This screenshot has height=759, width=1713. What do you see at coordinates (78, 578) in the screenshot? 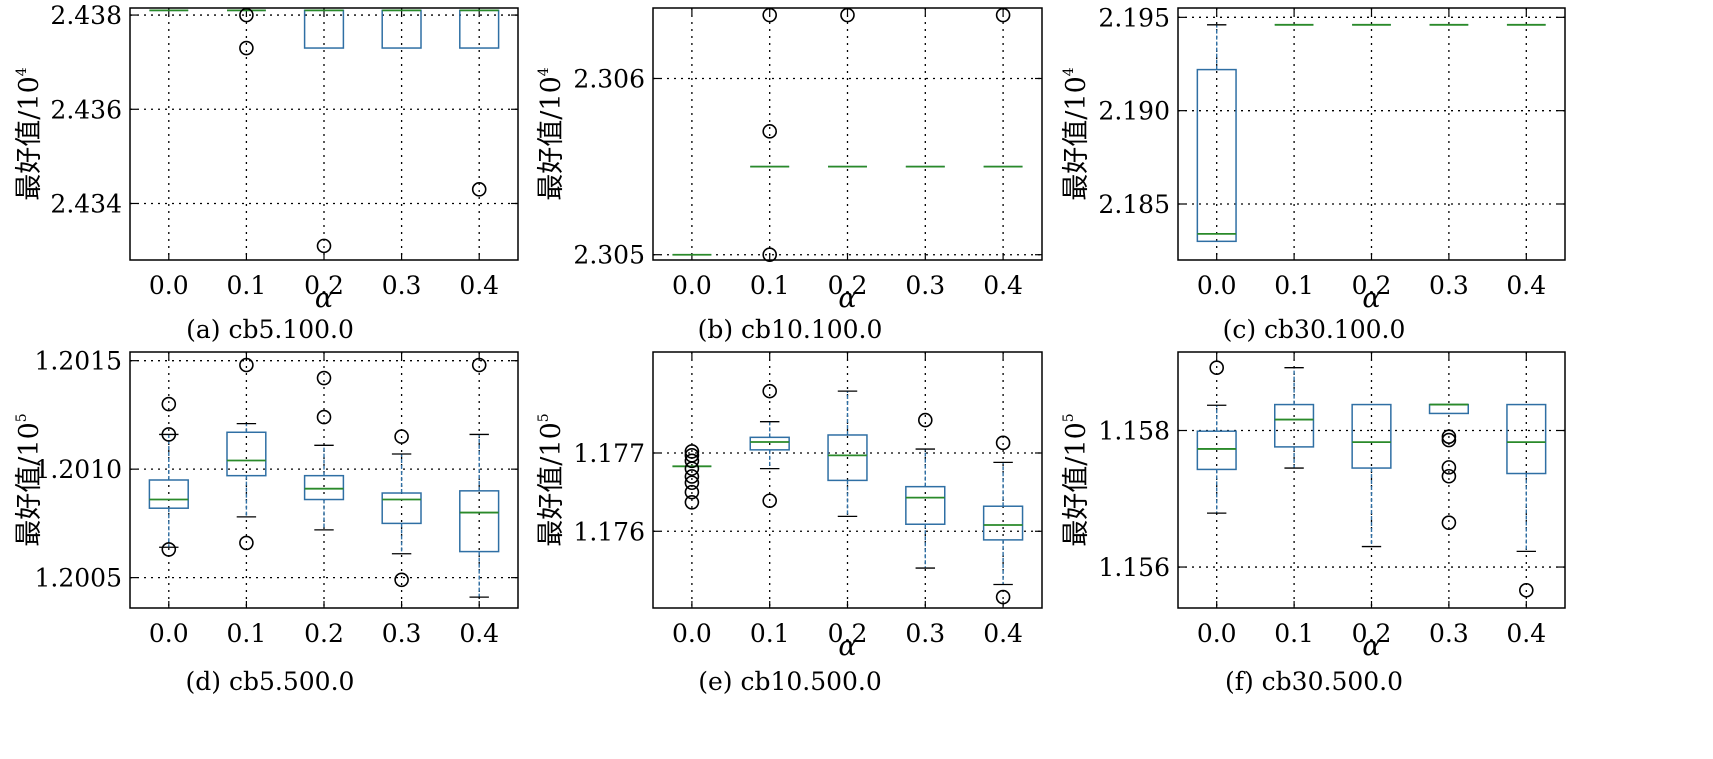
I see `y-tick-label: 1.2005` at bounding box center [78, 578].